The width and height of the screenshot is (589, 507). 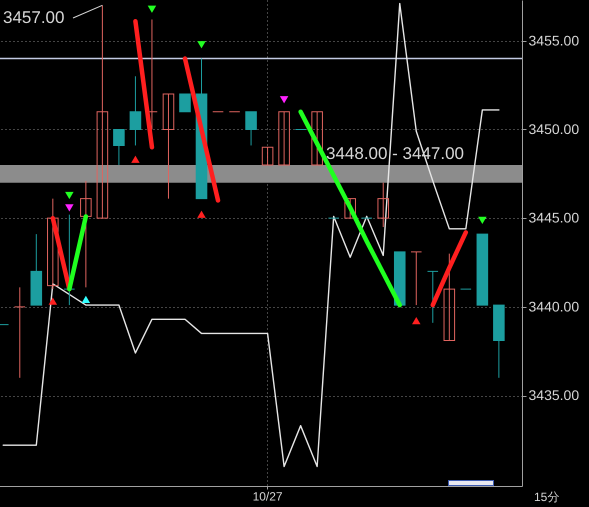 I want to click on annotation: 3457.00, so click(x=33, y=17).